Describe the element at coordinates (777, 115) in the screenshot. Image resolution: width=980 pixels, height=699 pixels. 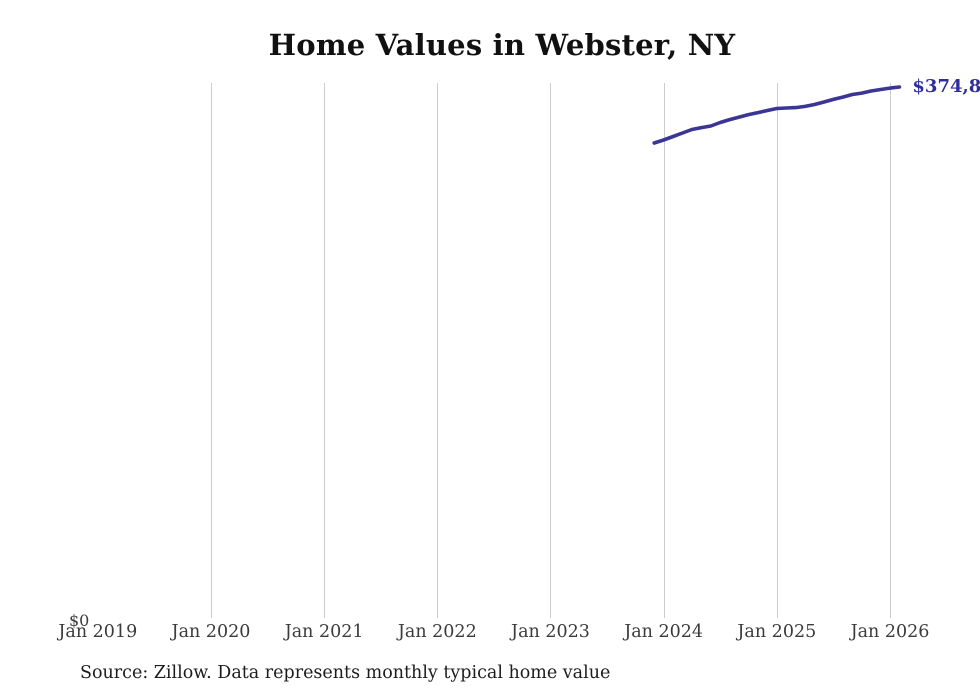
I see `home-value-line-series` at that location.